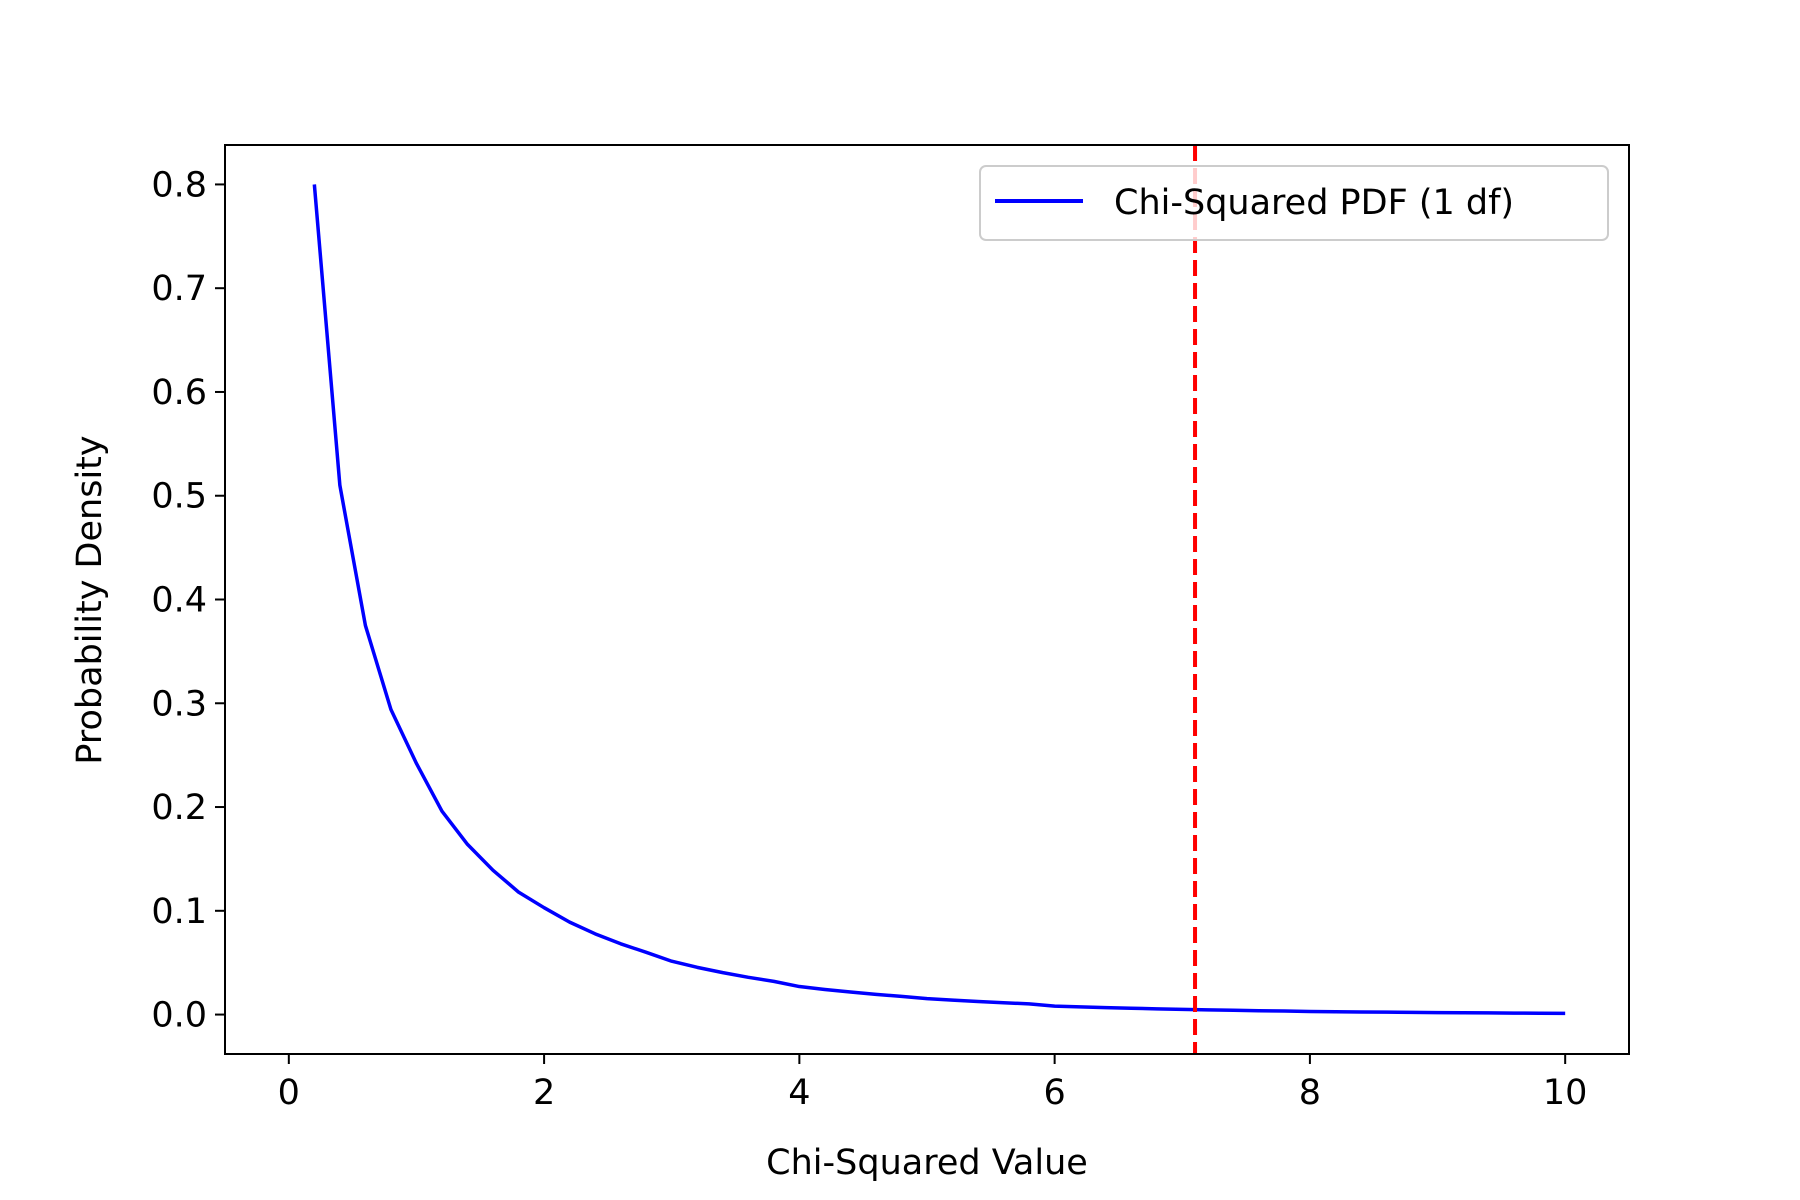 The width and height of the screenshot is (1800, 1200). What do you see at coordinates (179, 1016) in the screenshot?
I see `y-tick-label: 0.0` at bounding box center [179, 1016].